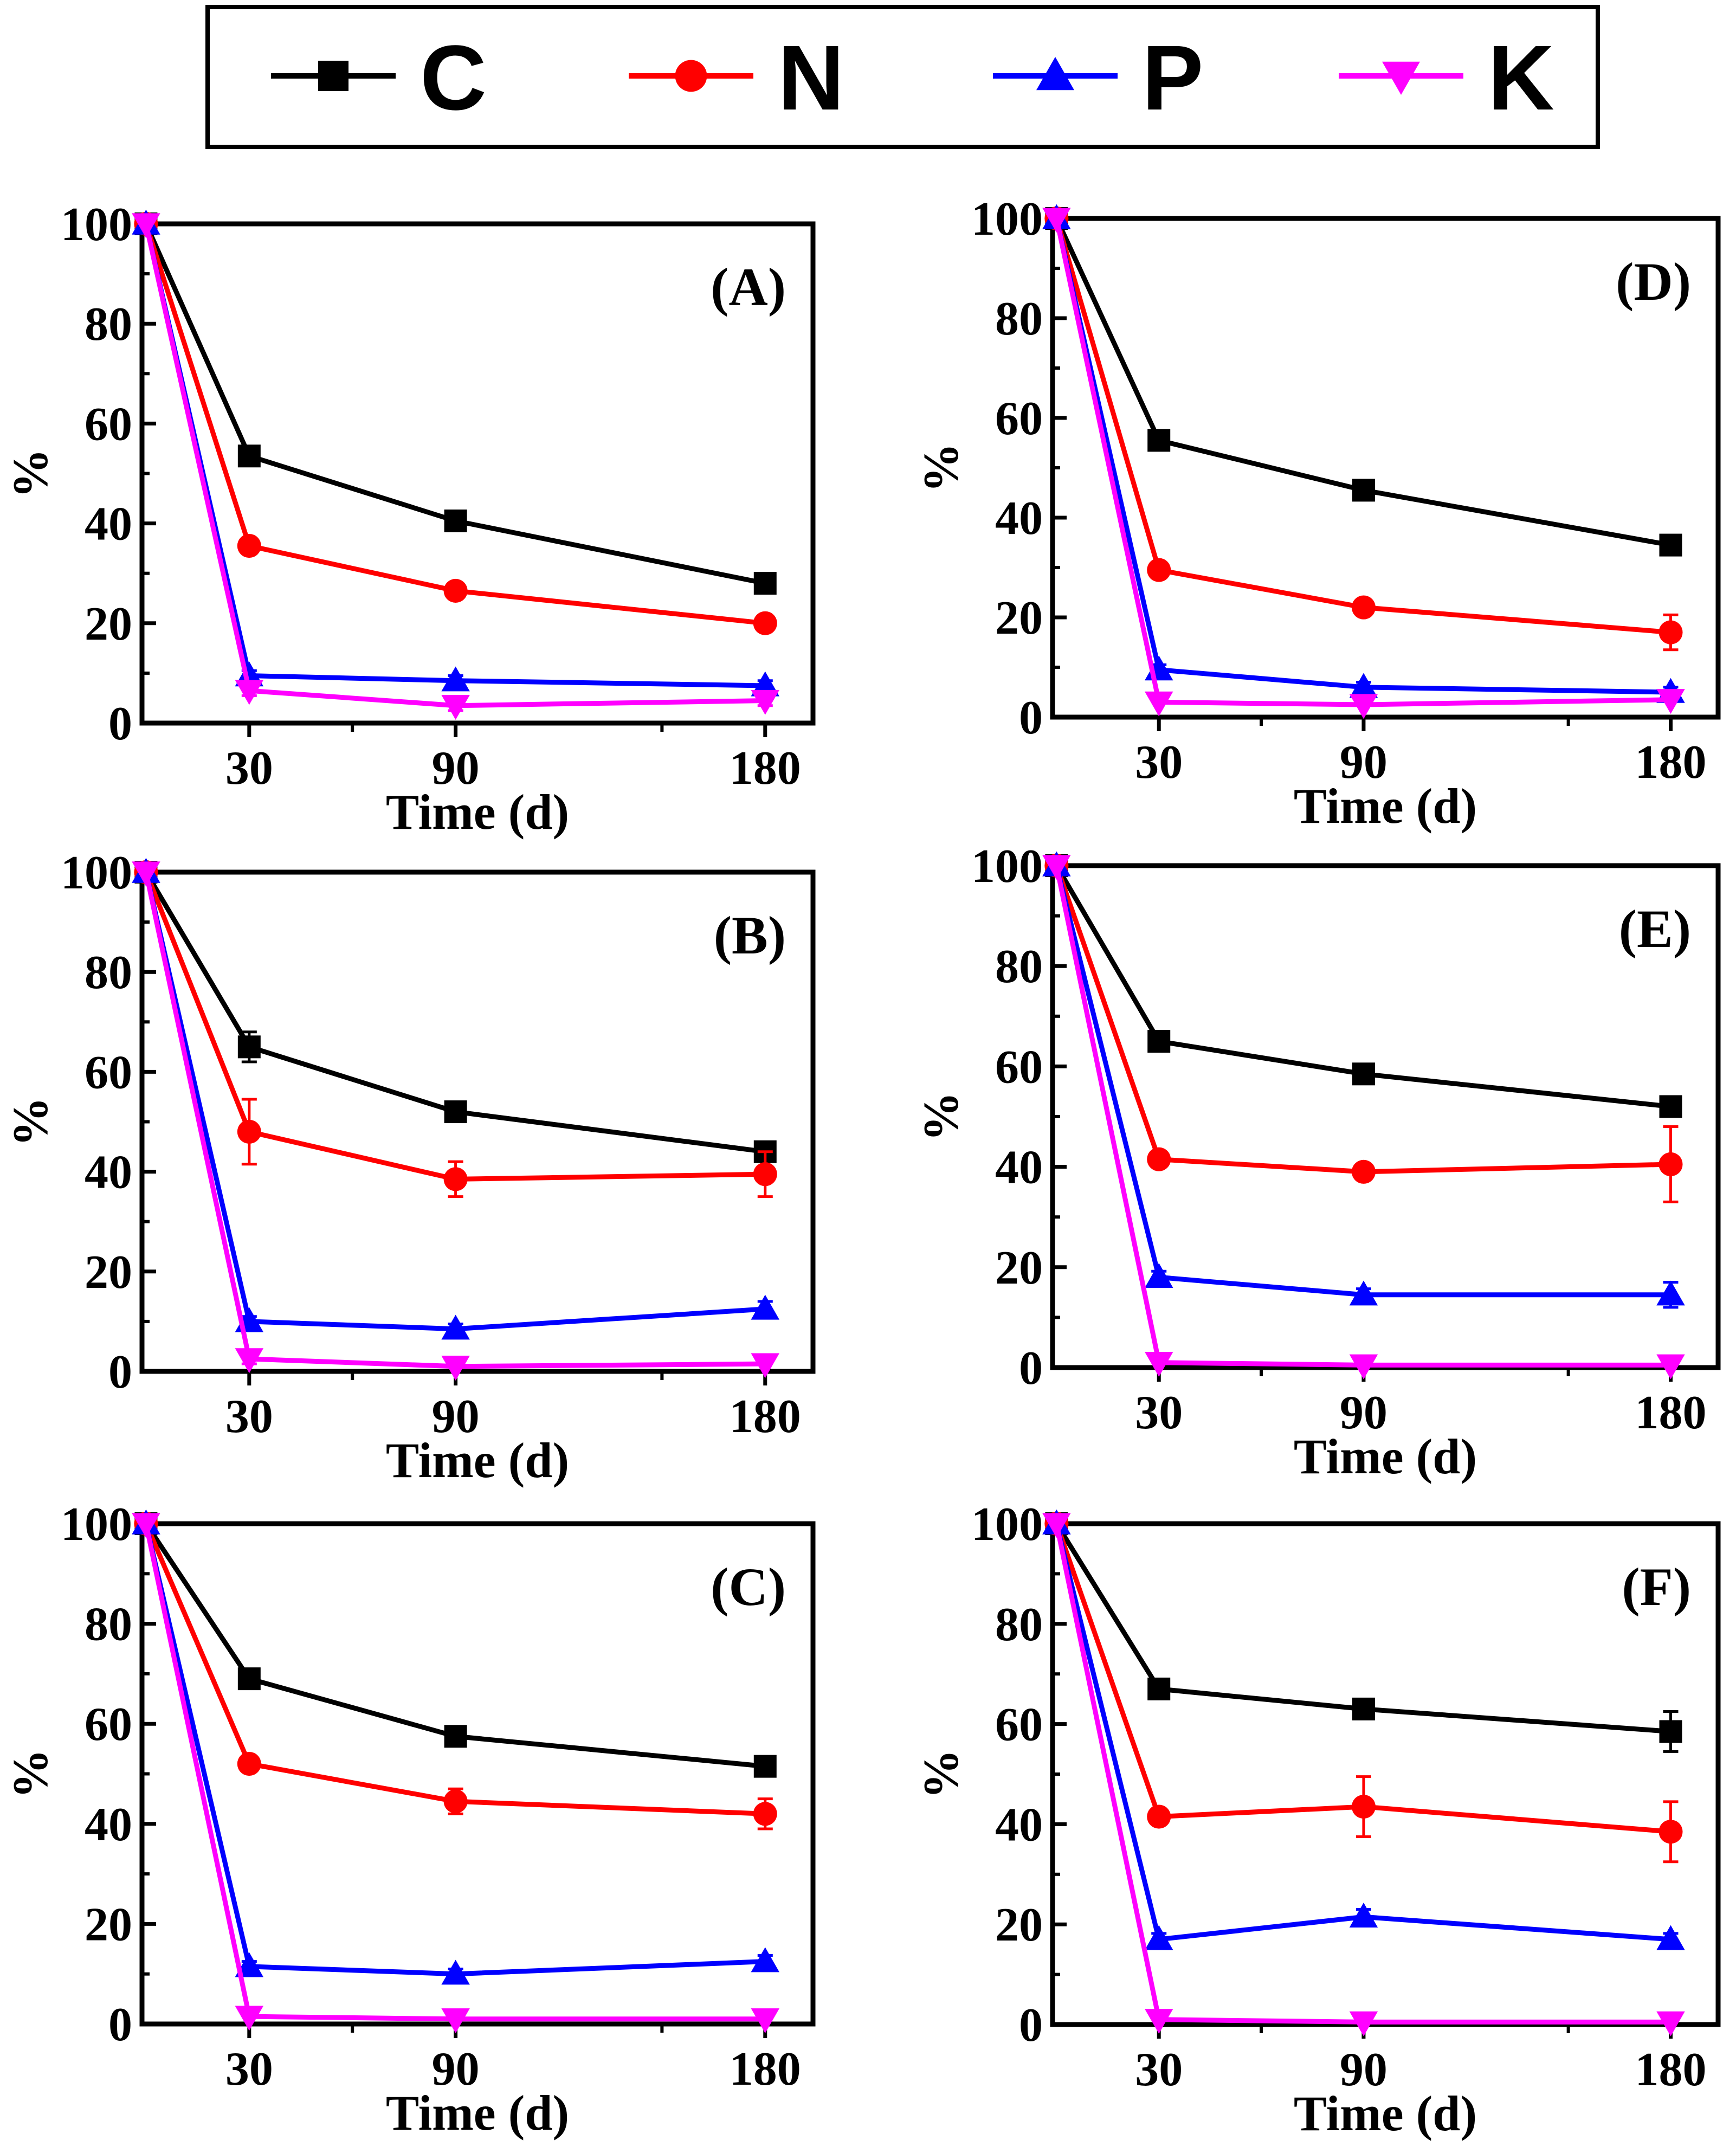 This screenshot has width=1736, height=2153. I want to click on y-tick-label: 40, so click(1019, 1825).